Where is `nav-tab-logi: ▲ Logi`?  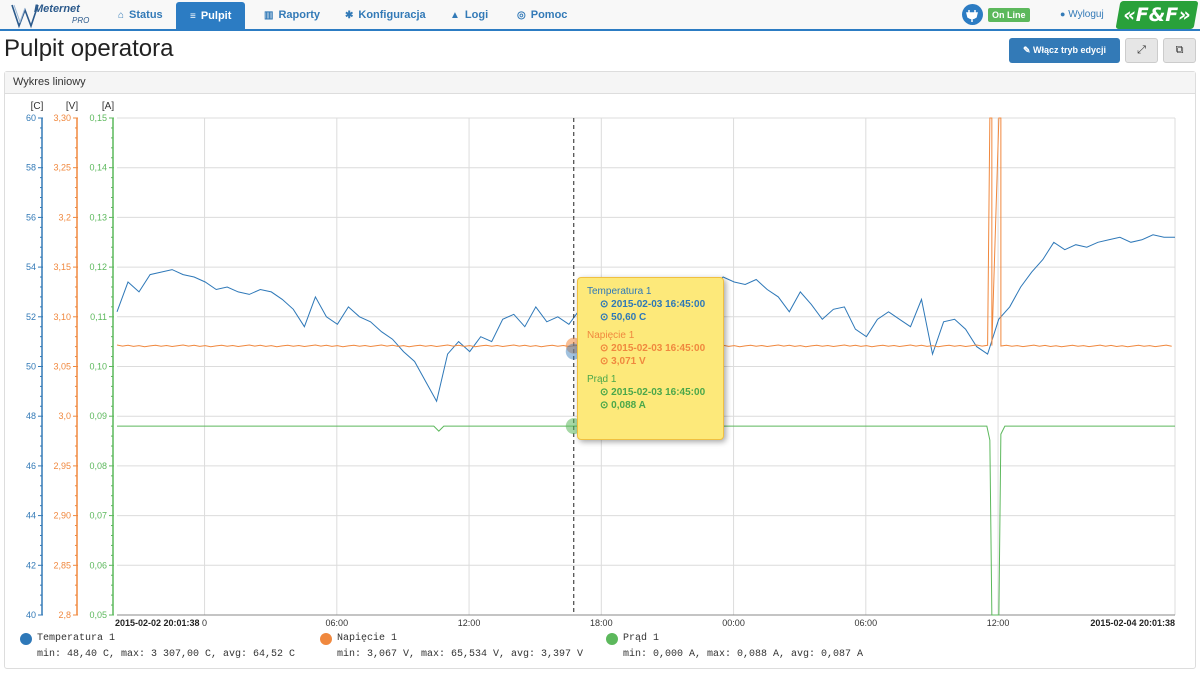 nav-tab-logi: ▲ Logi is located at coordinates (469, 14).